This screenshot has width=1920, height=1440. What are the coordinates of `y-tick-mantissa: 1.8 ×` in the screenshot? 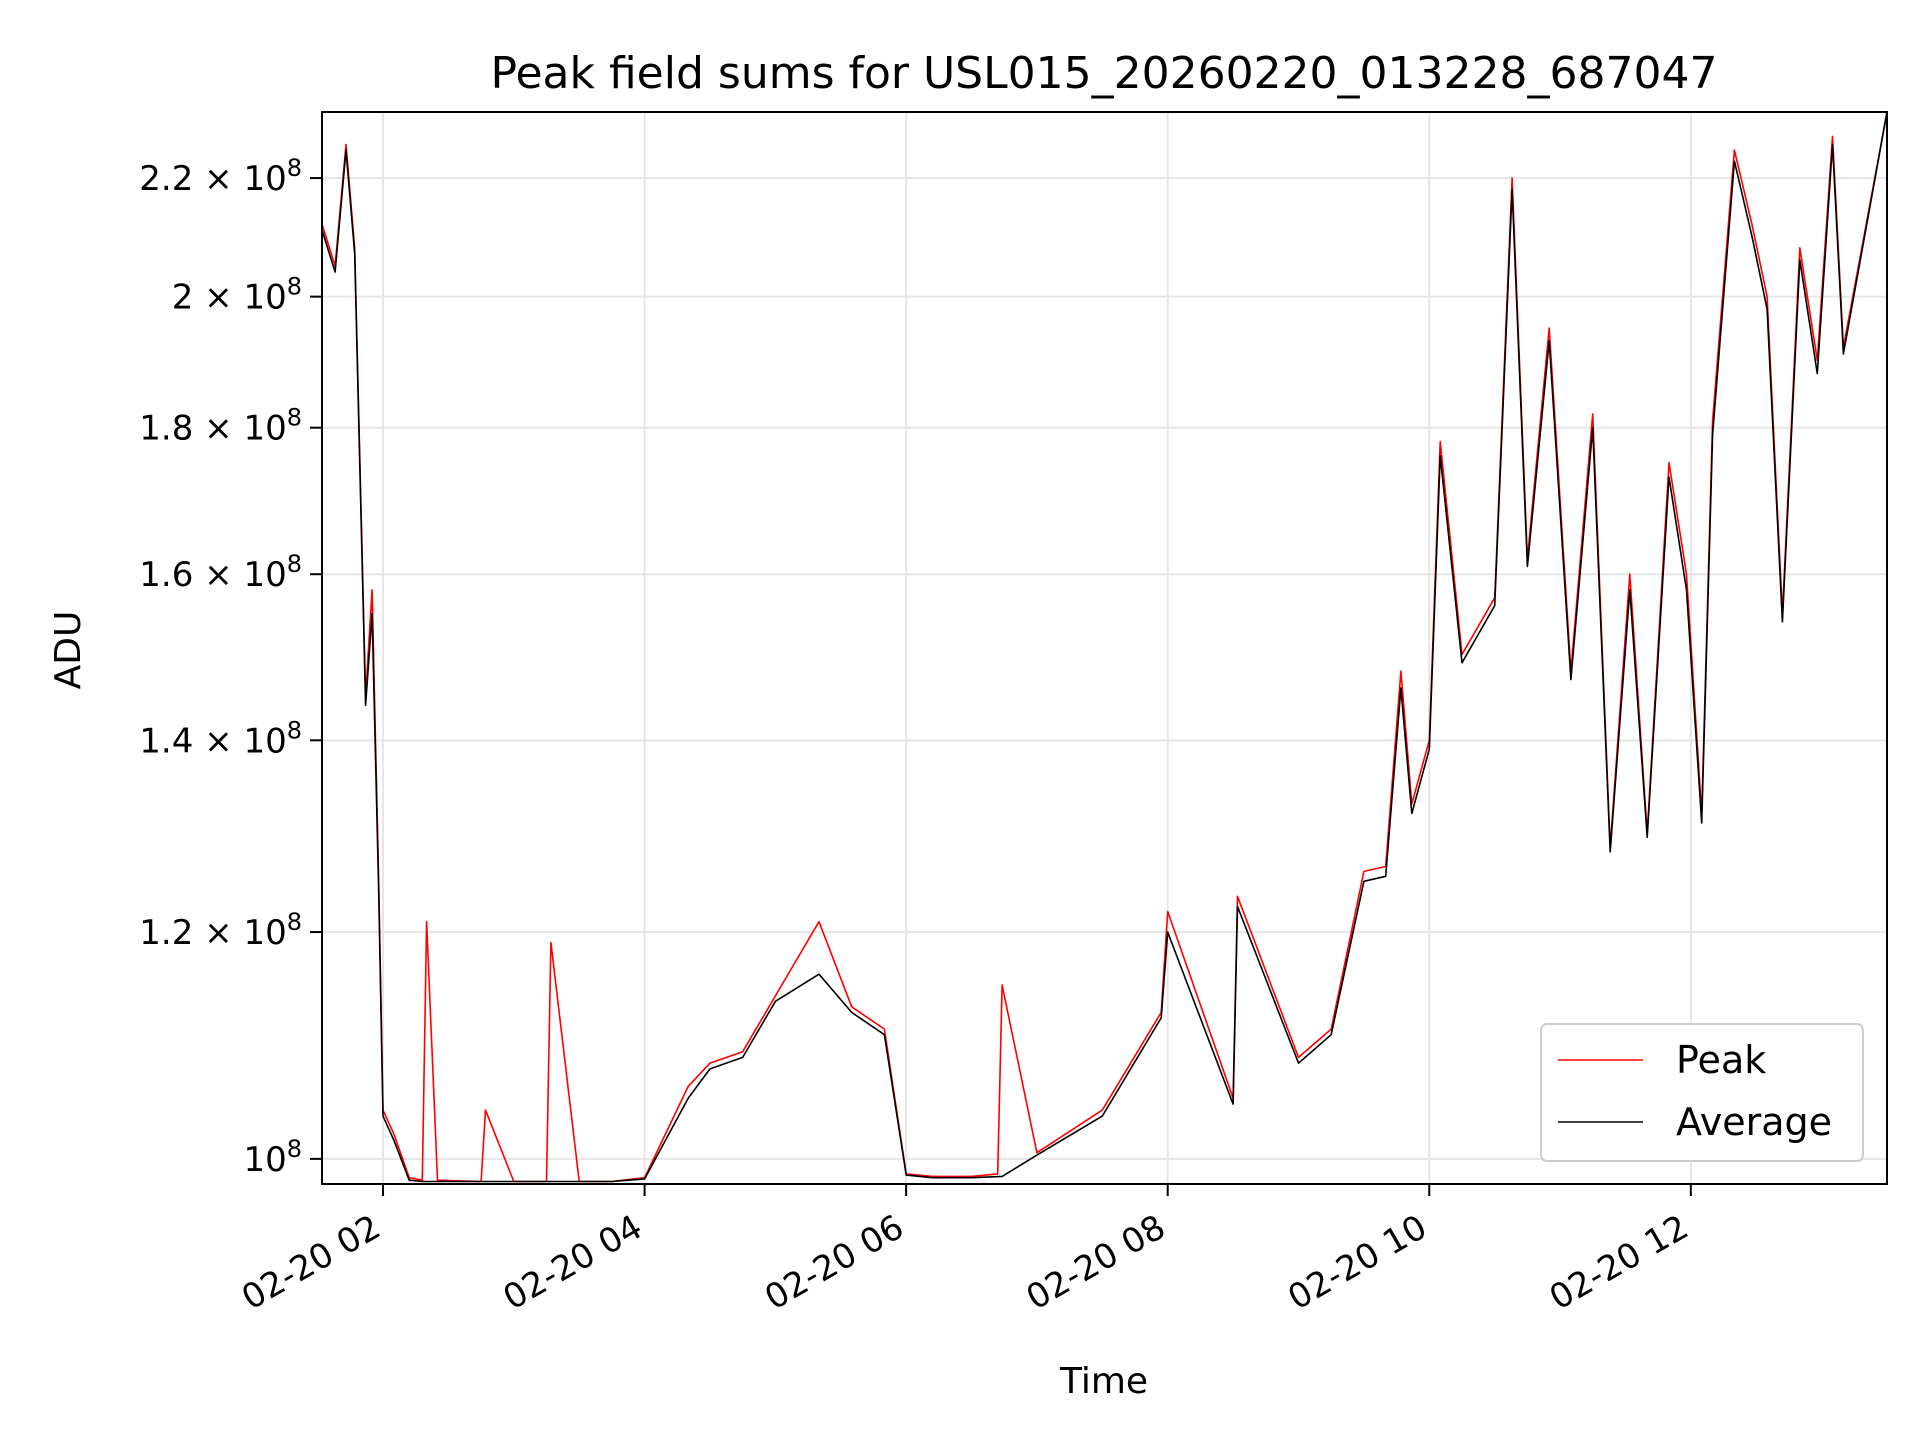 It's located at (191, 429).